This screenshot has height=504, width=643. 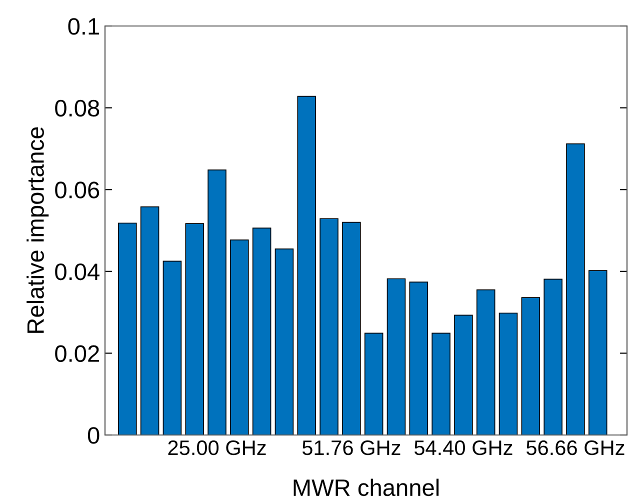 What do you see at coordinates (217, 448) in the screenshot?
I see `x-tick-label: 25.00 GHz` at bounding box center [217, 448].